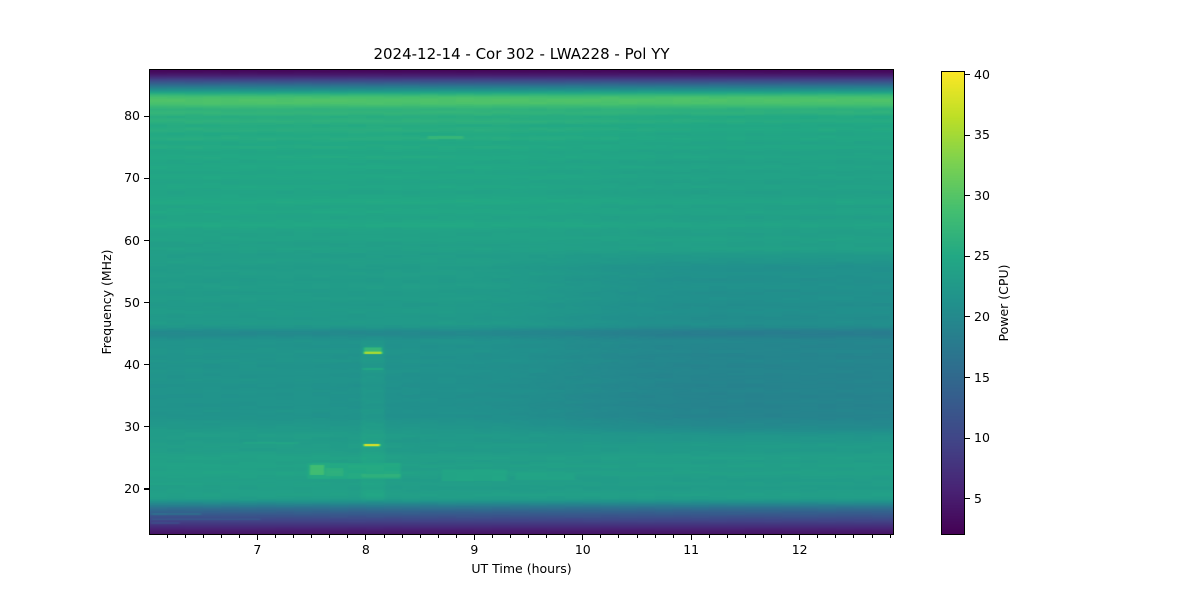  What do you see at coordinates (982, 316) in the screenshot?
I see `colorbar-tick-label: 20` at bounding box center [982, 316].